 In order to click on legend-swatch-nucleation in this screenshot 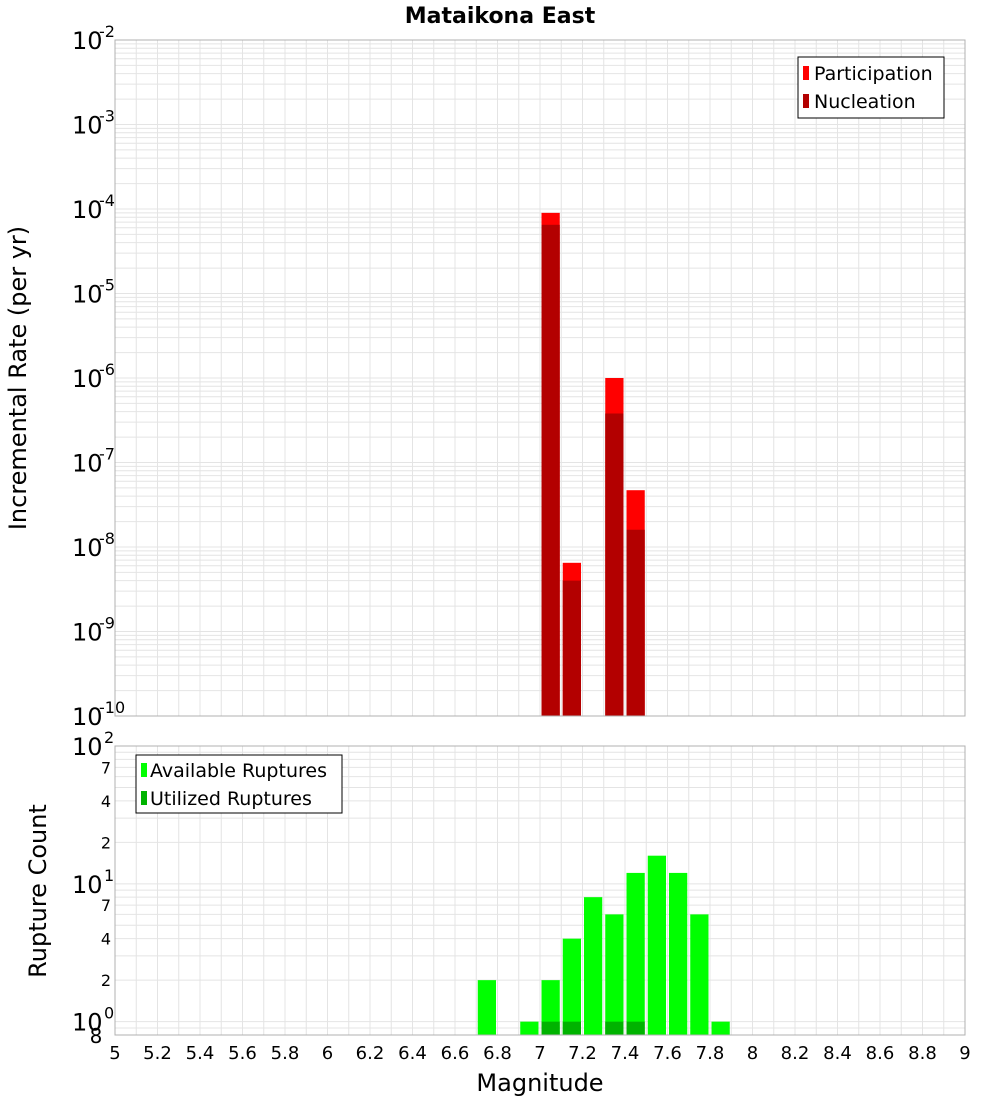, I will do `click(806, 101)`.